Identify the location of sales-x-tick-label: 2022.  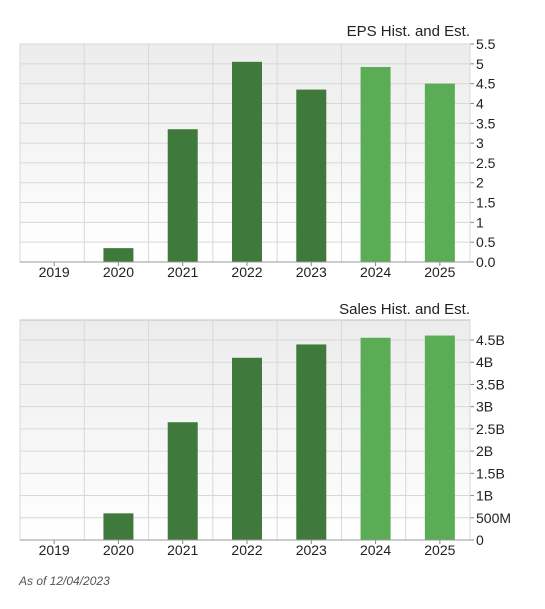
(246, 550).